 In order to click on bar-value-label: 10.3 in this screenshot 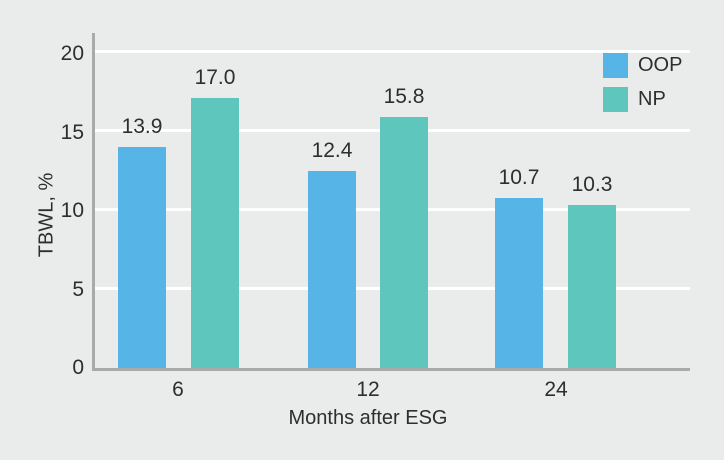, I will do `click(592, 184)`.